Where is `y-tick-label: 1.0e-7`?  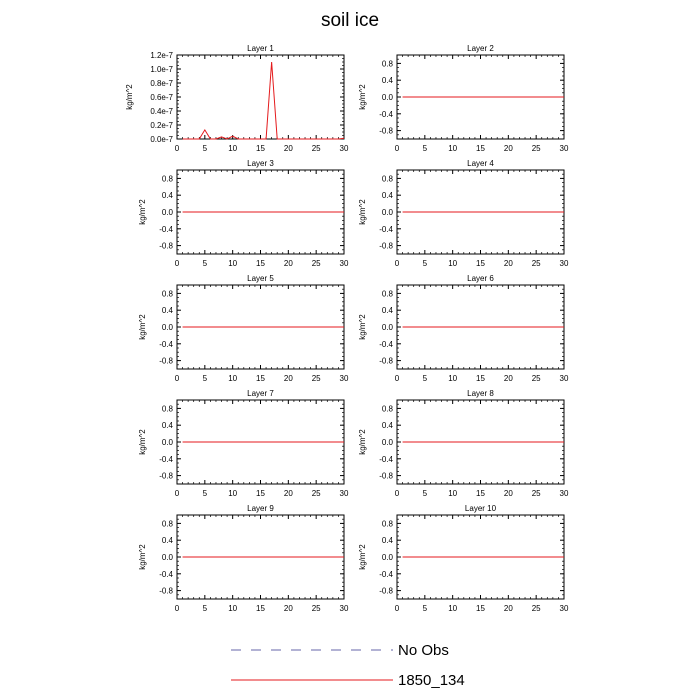 y-tick-label: 1.0e-7 is located at coordinates (161, 69).